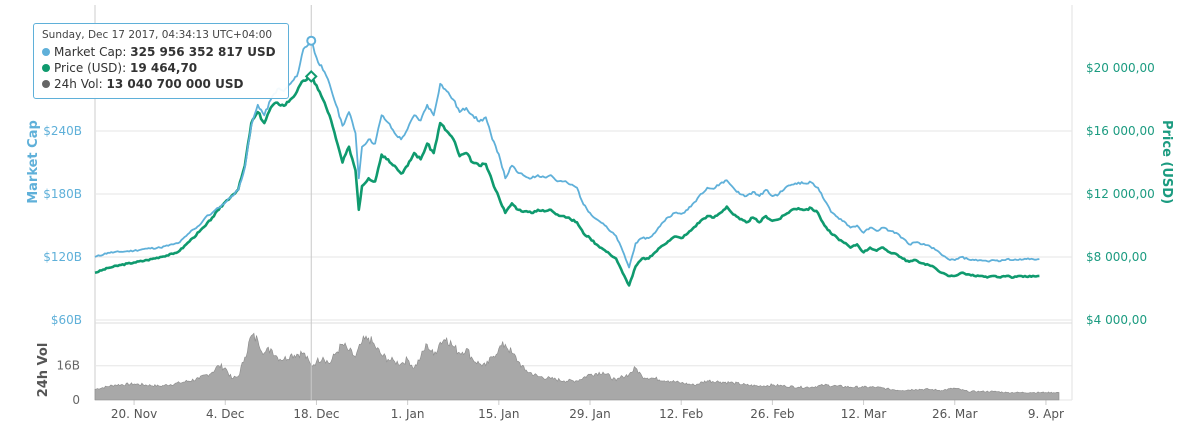  I want to click on tooltip-market-cap-label: Market Cap:, so click(90, 52).